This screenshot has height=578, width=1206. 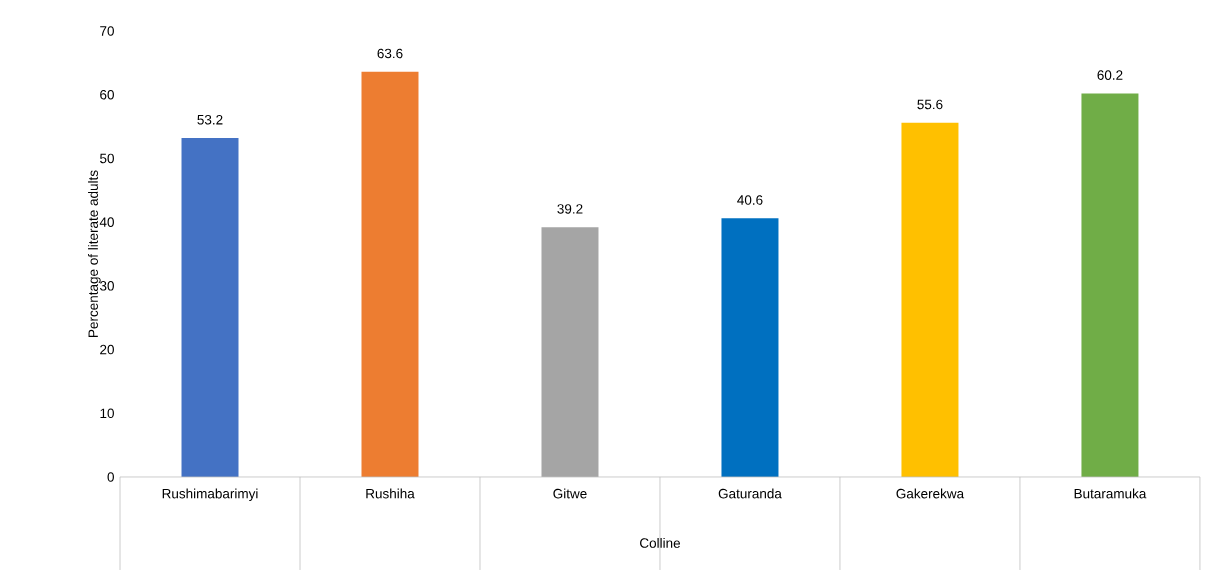 I want to click on data-label: 63.6, so click(x=390, y=53).